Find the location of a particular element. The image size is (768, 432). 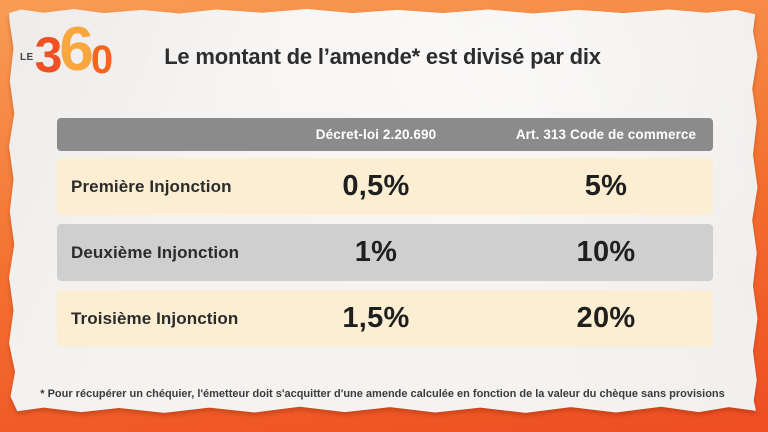

code-value: 5% is located at coordinates (606, 186).